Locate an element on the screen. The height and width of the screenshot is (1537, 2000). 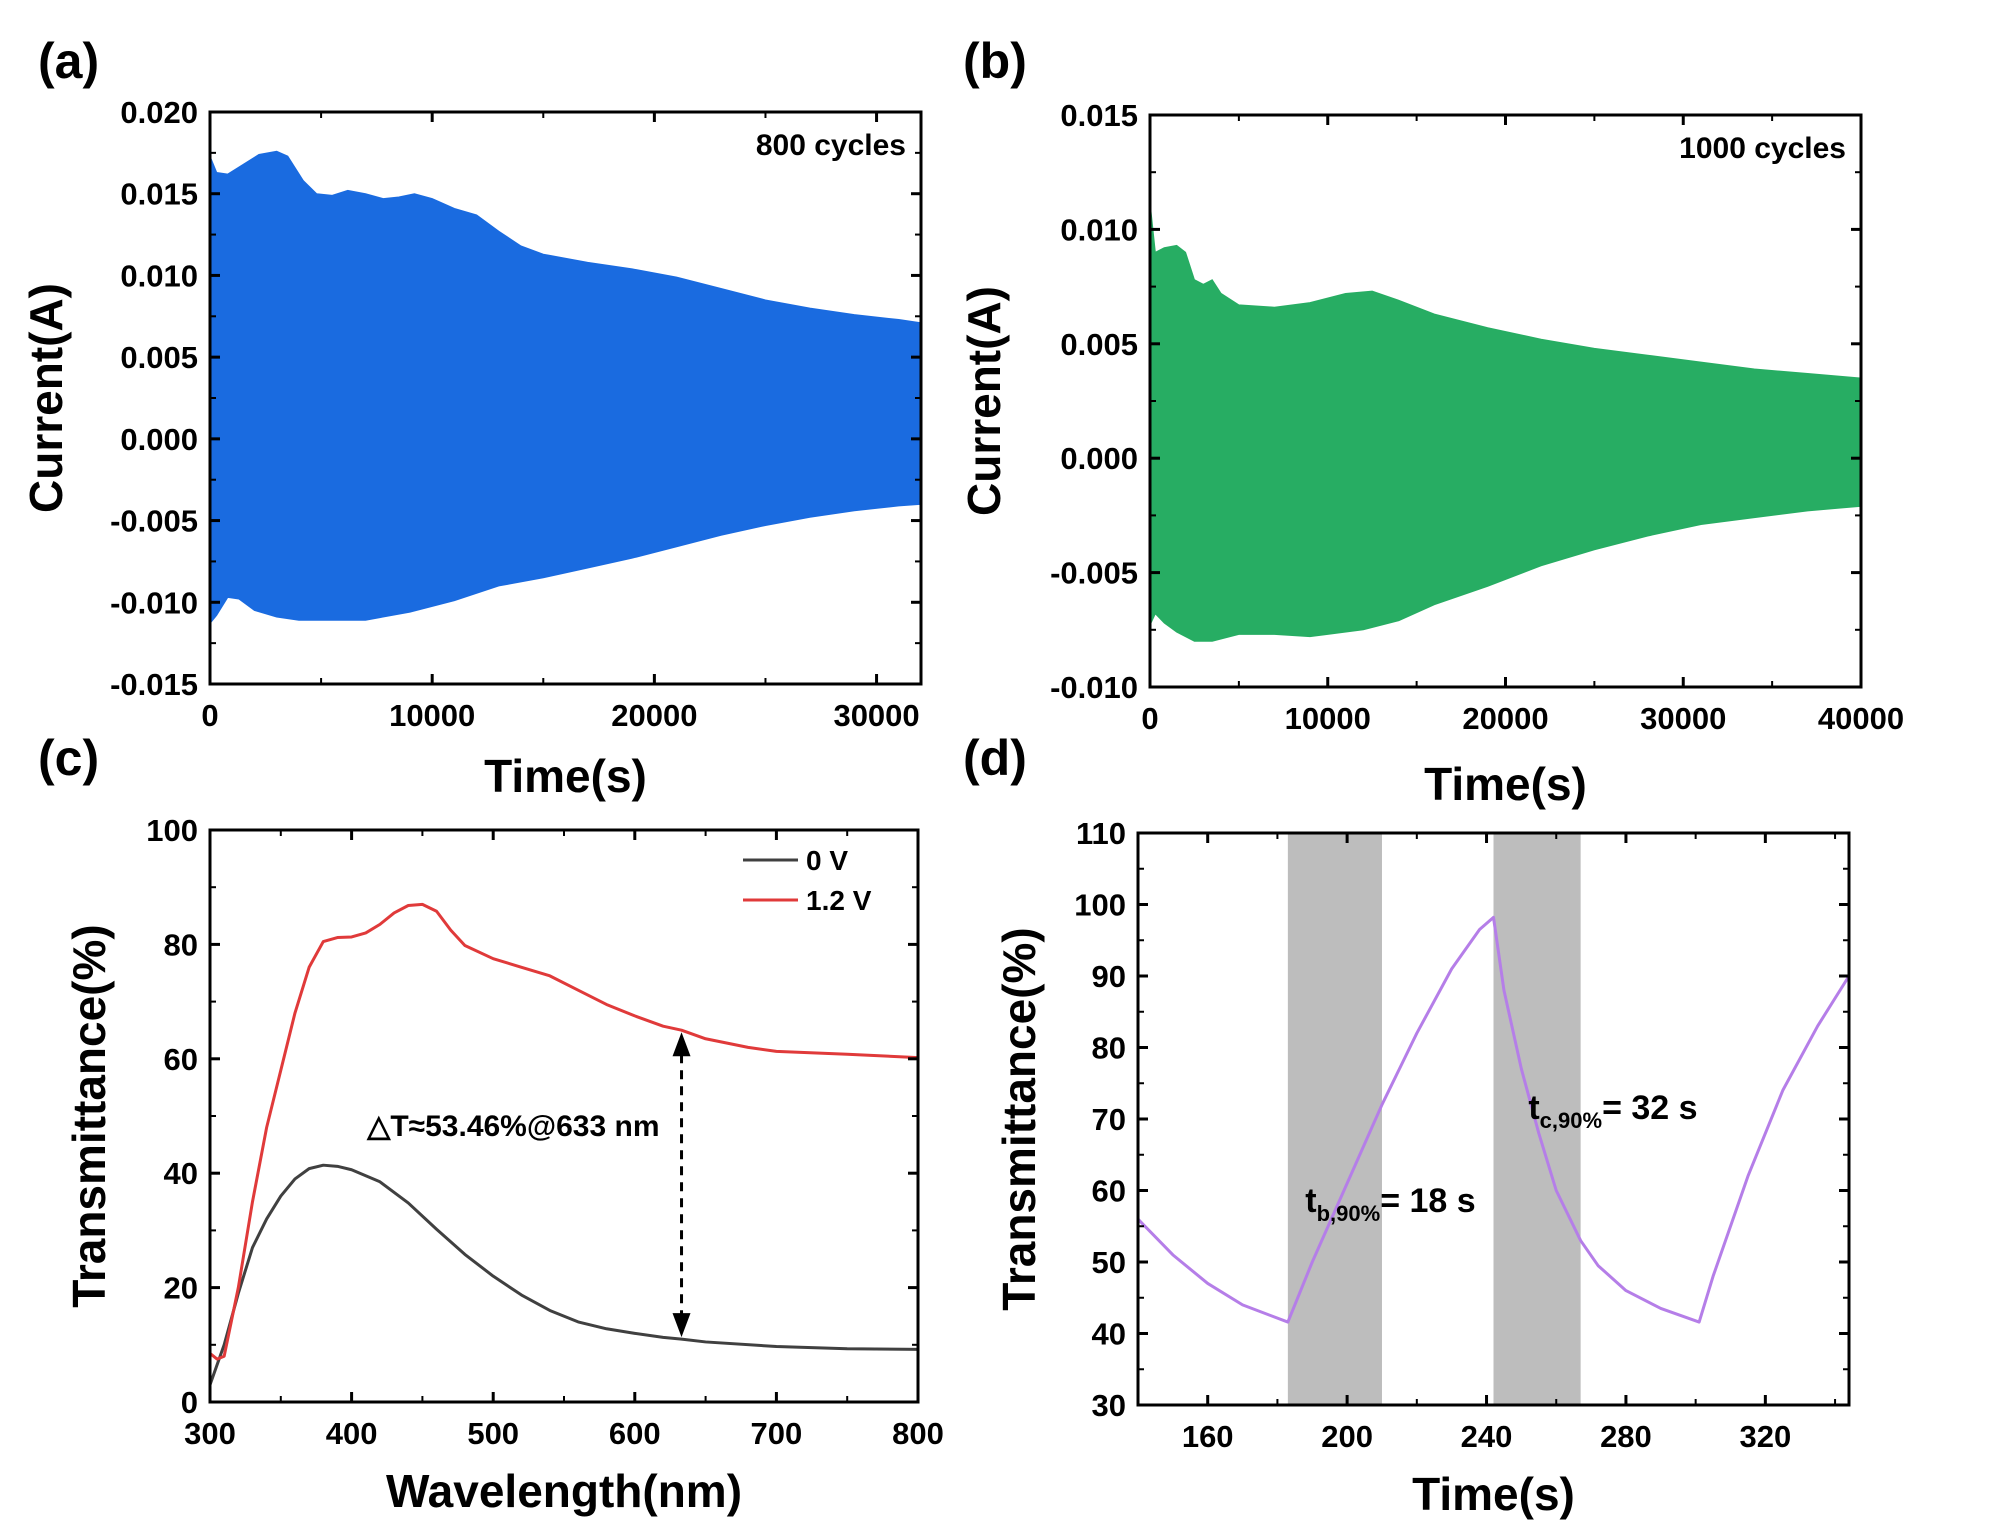
y-tick-label: 0 is located at coordinates (189, 1402).